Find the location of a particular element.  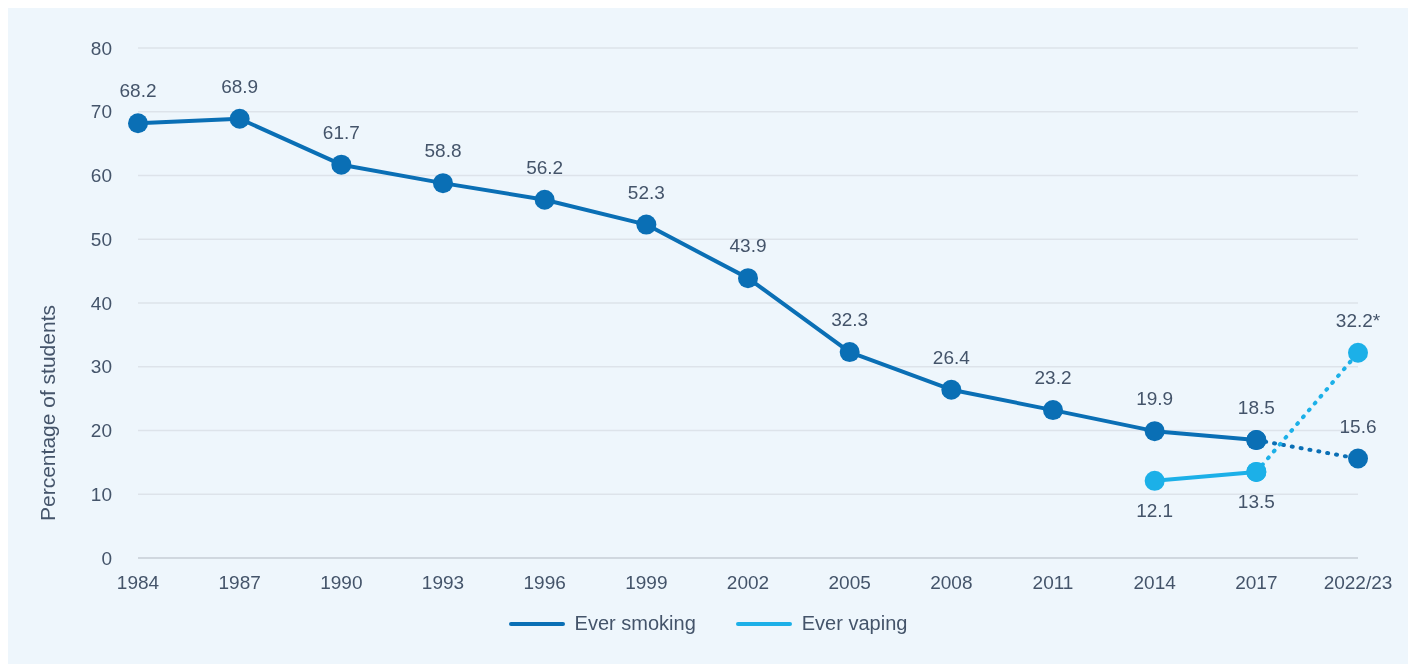

x-tick-label: 2005 is located at coordinates (849, 583).